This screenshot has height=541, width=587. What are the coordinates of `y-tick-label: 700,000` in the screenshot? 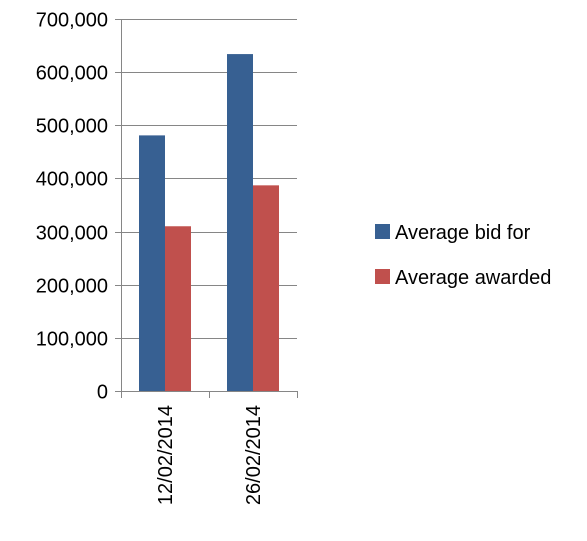 It's located at (72, 21).